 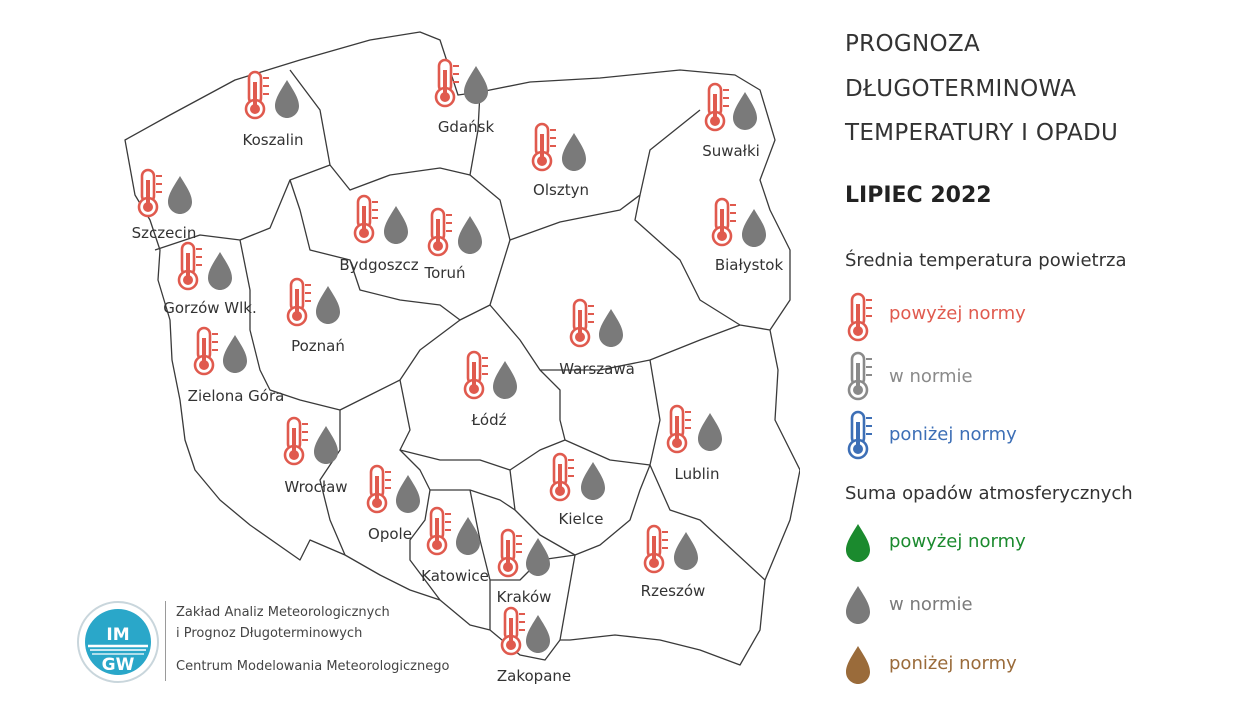 I want to click on legend-temp-normal: w normie, so click(x=931, y=376).